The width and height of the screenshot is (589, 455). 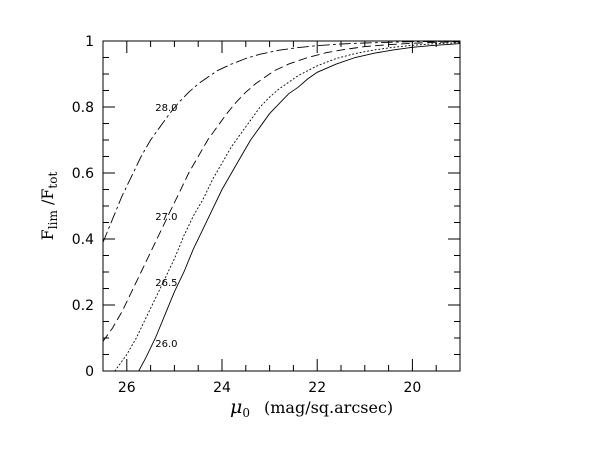 I want to click on x-tick-label: 22, so click(x=317, y=388).